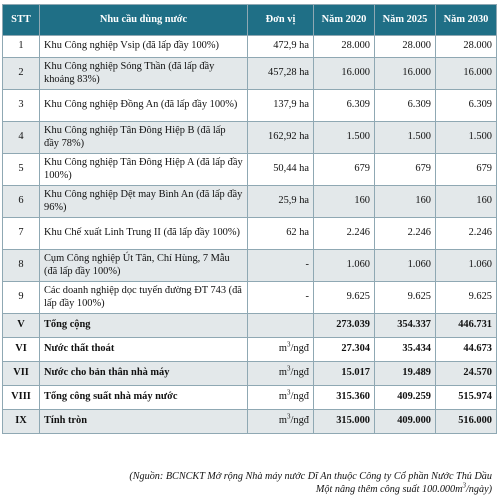 The width and height of the screenshot is (498, 500). Describe the element at coordinates (21, 105) in the screenshot. I see `cell-stt: 3` at that location.